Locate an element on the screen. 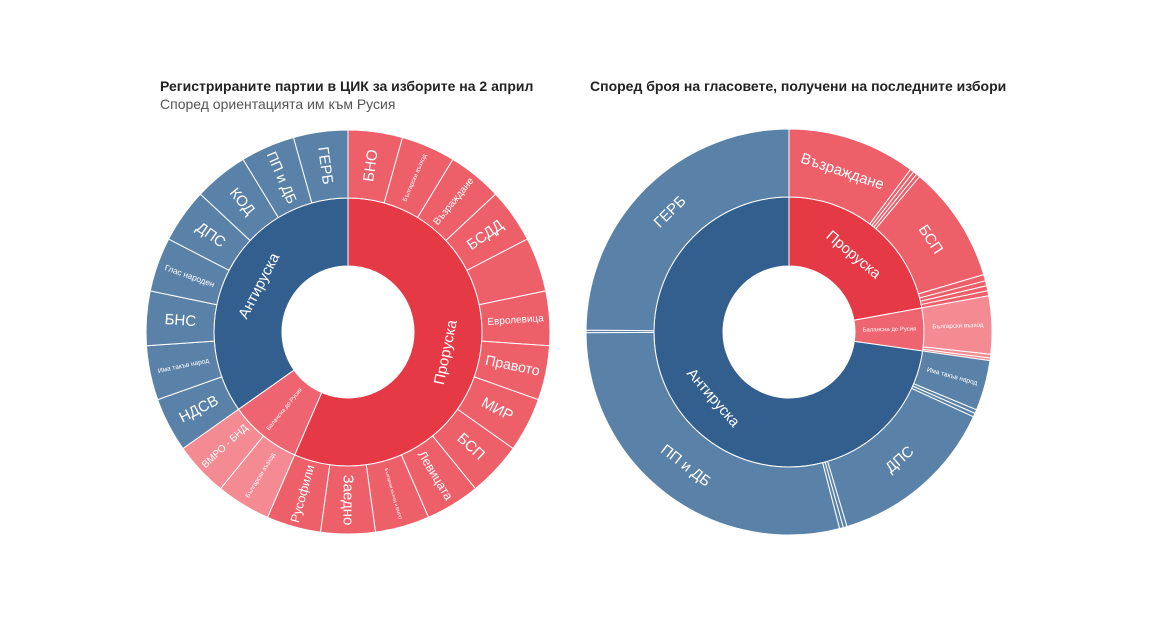 The height and width of the screenshot is (624, 1160). outer-segment-заедно-label: Заедно is located at coordinates (348, 500).